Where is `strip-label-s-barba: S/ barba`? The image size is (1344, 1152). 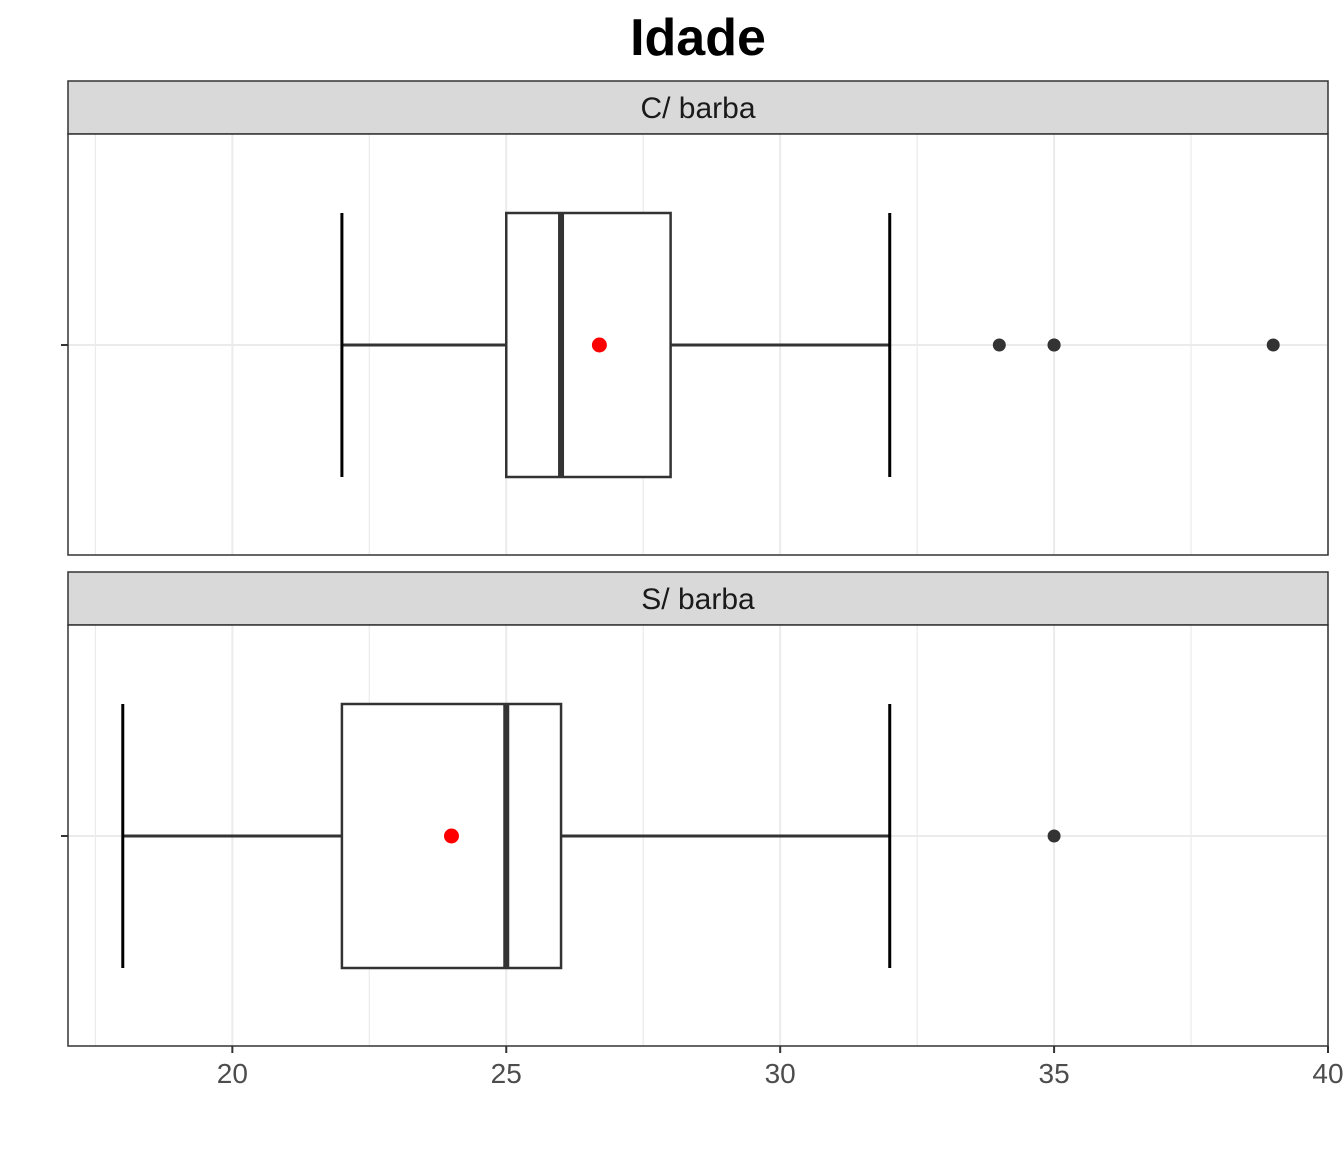 strip-label-s-barba: S/ barba is located at coordinates (698, 599).